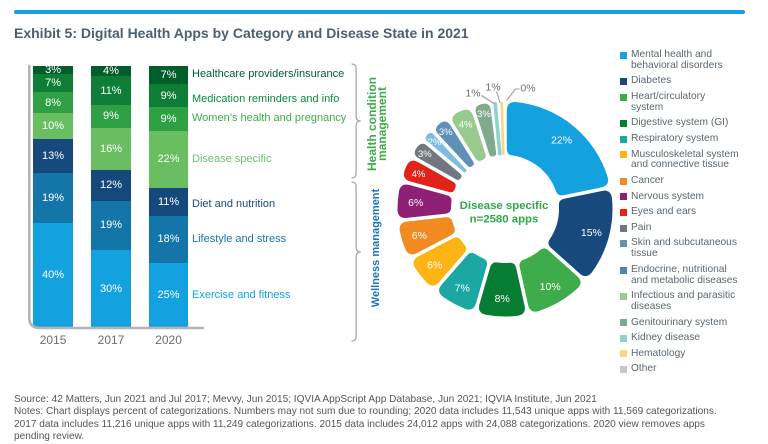 This screenshot has height=444, width=768. I want to click on svg-text: 2%, so click(435, 142).